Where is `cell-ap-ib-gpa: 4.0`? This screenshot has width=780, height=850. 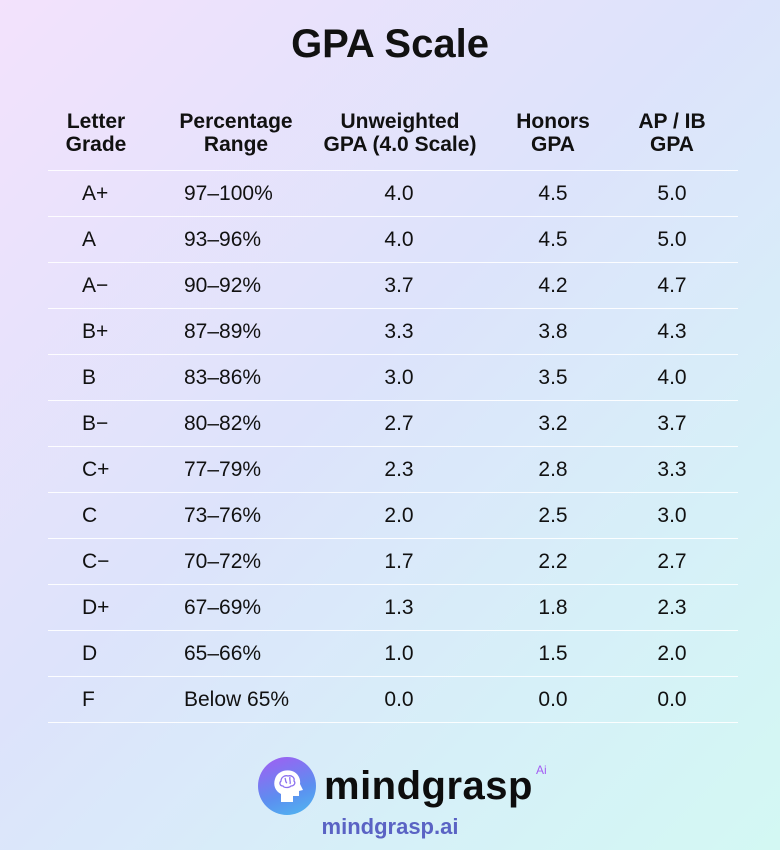
cell-ap-ib-gpa: 4.0 is located at coordinates (672, 377).